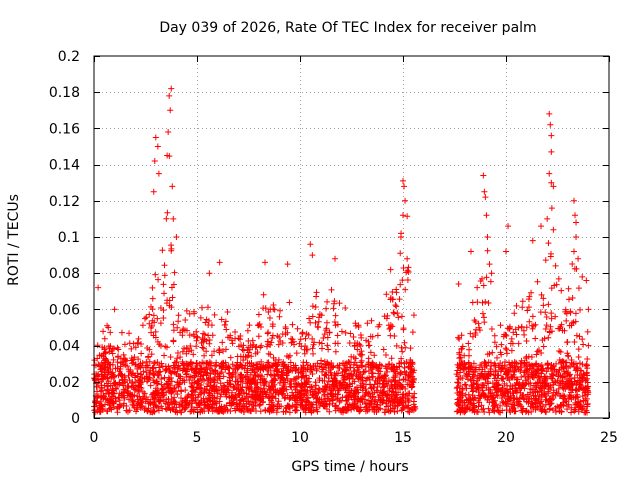 Image resolution: width=640 pixels, height=480 pixels. Describe the element at coordinates (197, 438) in the screenshot. I see `x-tick-label: 5` at that location.